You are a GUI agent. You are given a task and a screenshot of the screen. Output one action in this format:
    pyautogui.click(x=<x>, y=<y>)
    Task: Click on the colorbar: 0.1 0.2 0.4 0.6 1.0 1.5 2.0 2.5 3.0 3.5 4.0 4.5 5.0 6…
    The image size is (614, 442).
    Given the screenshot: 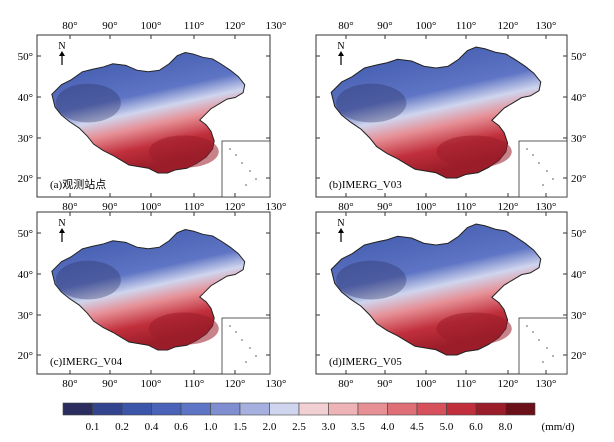 What is the action you would take?
    pyautogui.click(x=318, y=417)
    